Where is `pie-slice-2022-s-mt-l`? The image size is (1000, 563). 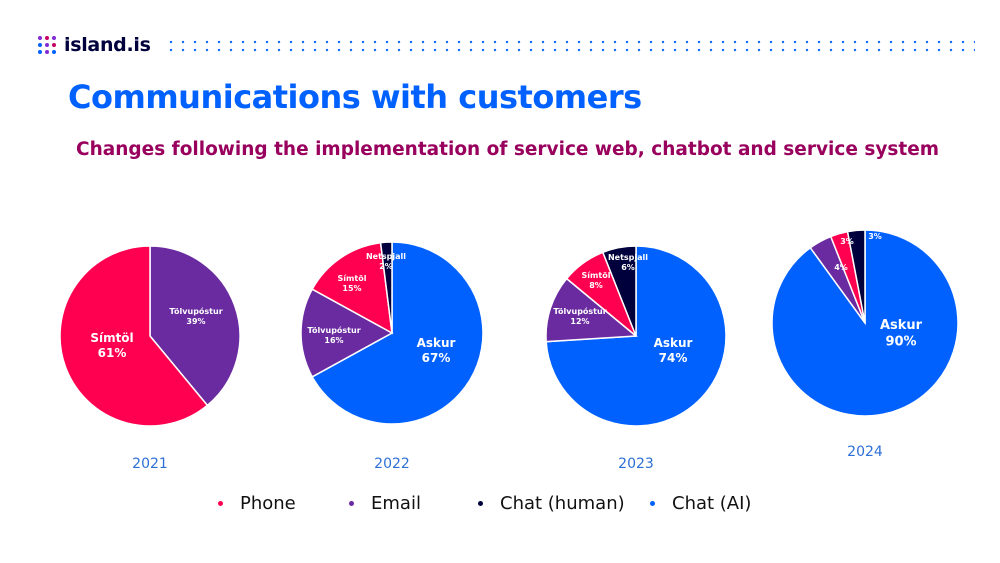 pie-slice-2022-s-mt-l is located at coordinates (352, 288).